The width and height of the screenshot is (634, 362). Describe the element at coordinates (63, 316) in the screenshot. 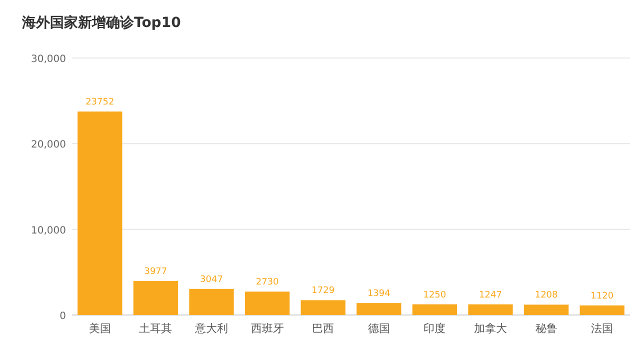

I see `y-tick-label: 0` at that location.